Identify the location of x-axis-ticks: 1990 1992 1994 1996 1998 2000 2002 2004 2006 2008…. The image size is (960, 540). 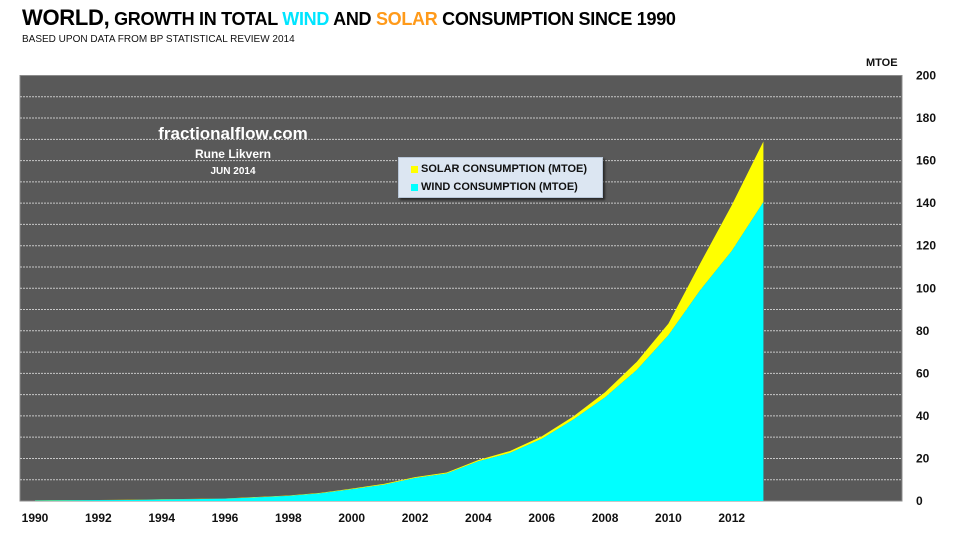
(384, 518).